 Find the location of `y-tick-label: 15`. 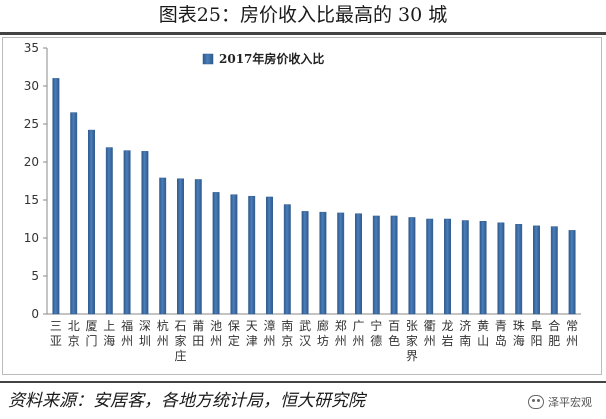

y-tick-label: 15 is located at coordinates (31, 200).